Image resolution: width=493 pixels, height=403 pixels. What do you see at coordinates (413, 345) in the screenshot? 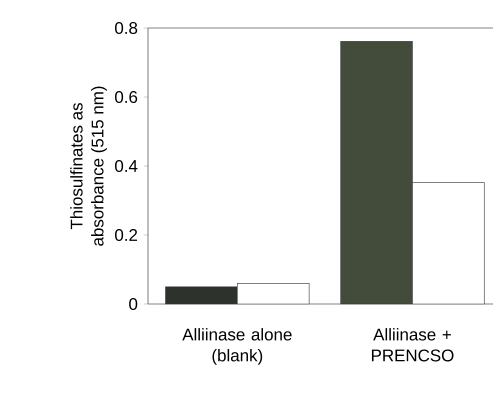
I see `x-tick-label: Alliinase + PRENCSO` at bounding box center [413, 345].